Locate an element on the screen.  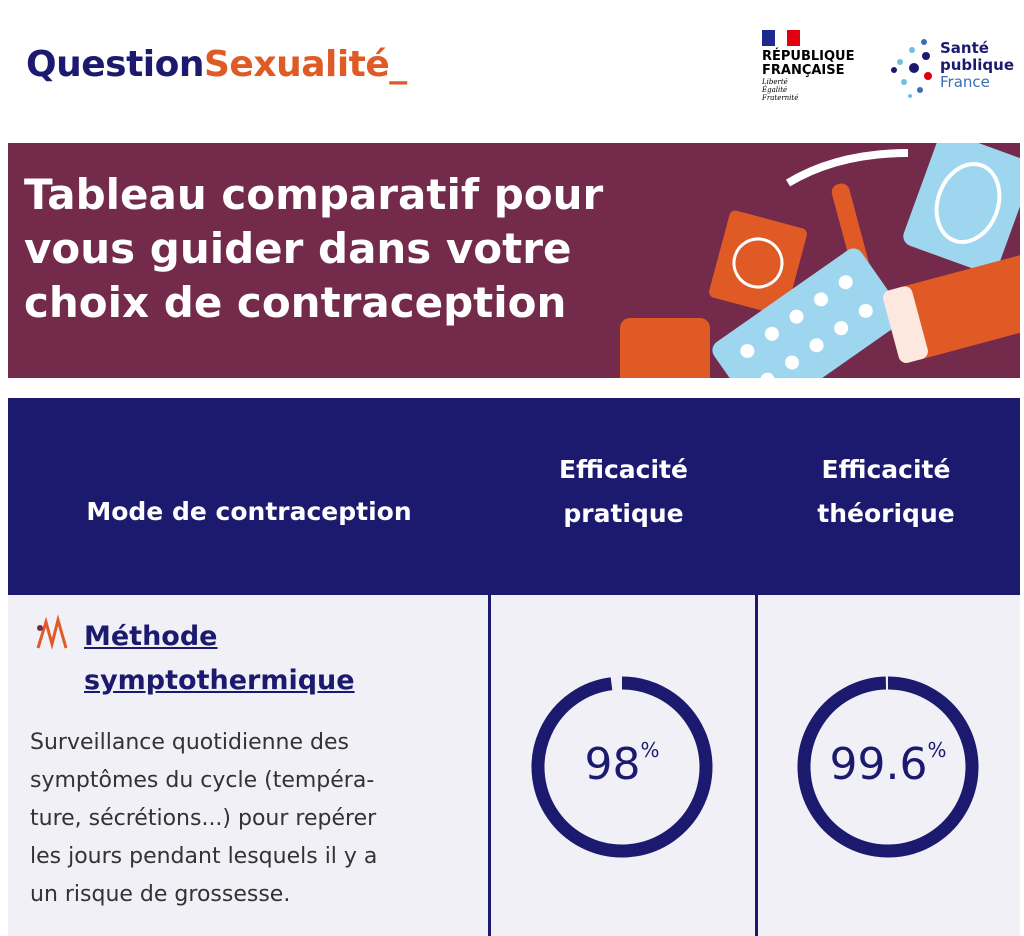
spf-logo: Santé publique France is located at coordinates (977, 65).